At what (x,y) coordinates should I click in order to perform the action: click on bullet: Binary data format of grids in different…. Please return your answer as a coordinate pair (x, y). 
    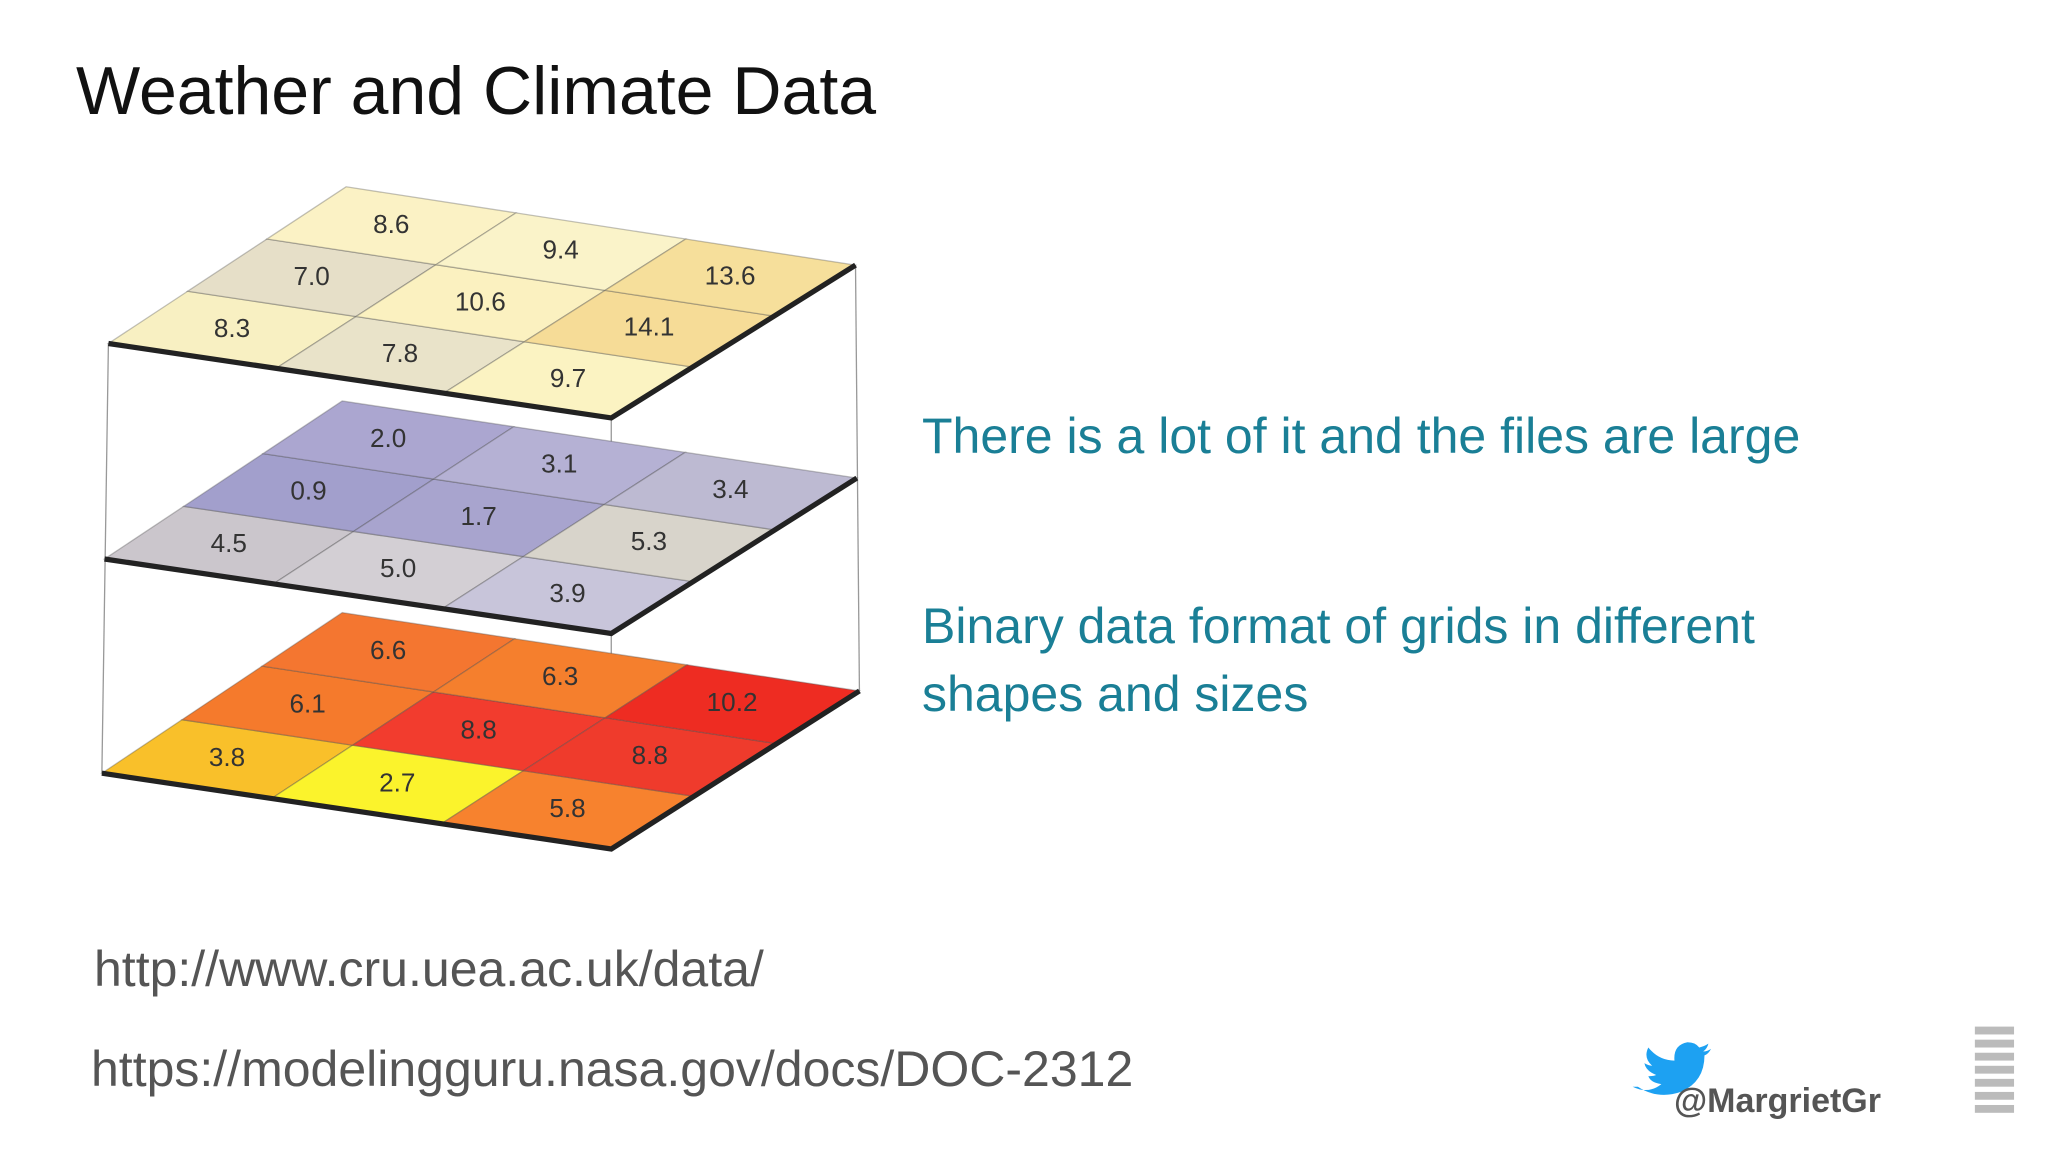
    Looking at the image, I should click on (1338, 660).